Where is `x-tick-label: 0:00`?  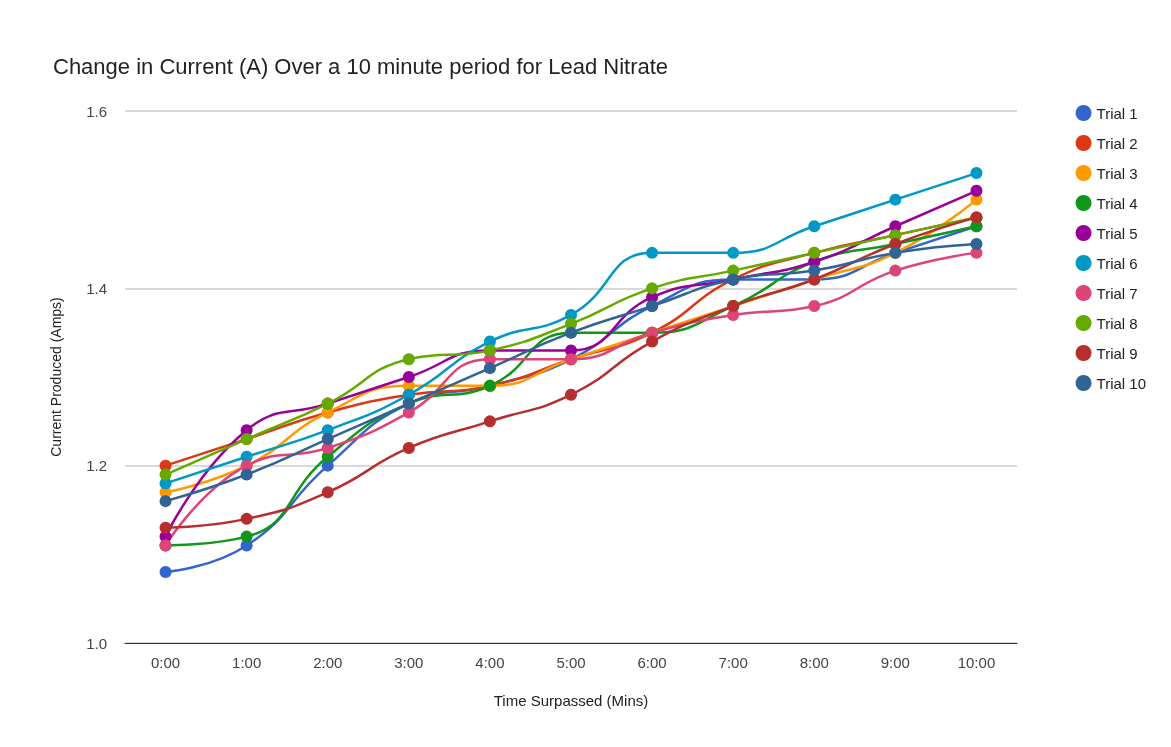 x-tick-label: 0:00 is located at coordinates (165, 662).